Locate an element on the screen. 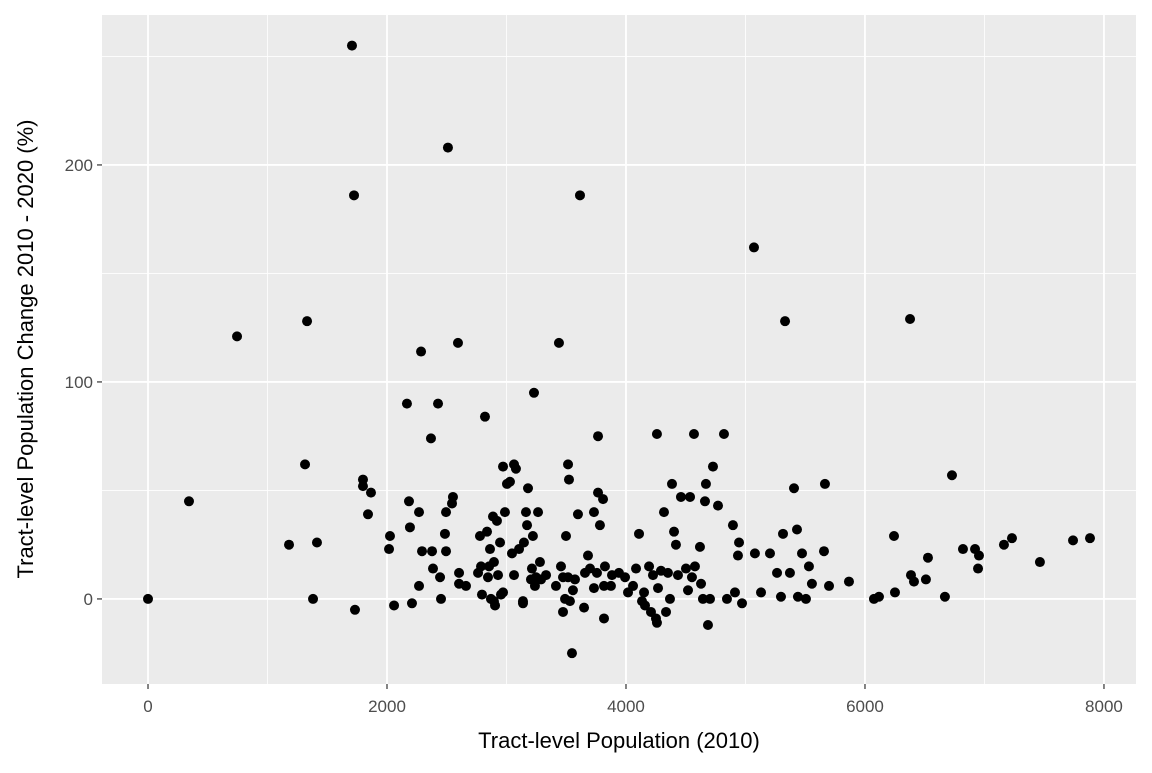 This screenshot has height=773, width=1152. y-tick-label: 100 is located at coordinates (79, 382).